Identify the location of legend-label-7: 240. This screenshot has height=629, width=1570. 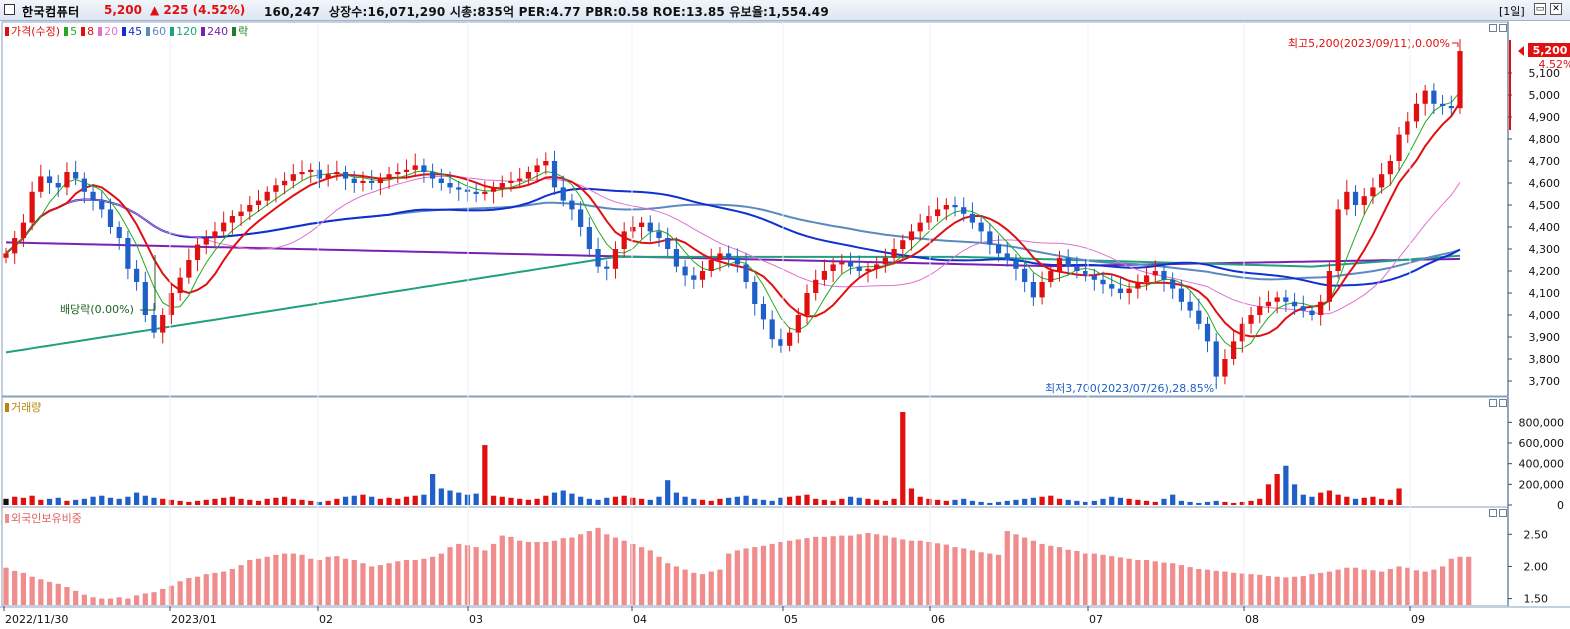
(218, 31).